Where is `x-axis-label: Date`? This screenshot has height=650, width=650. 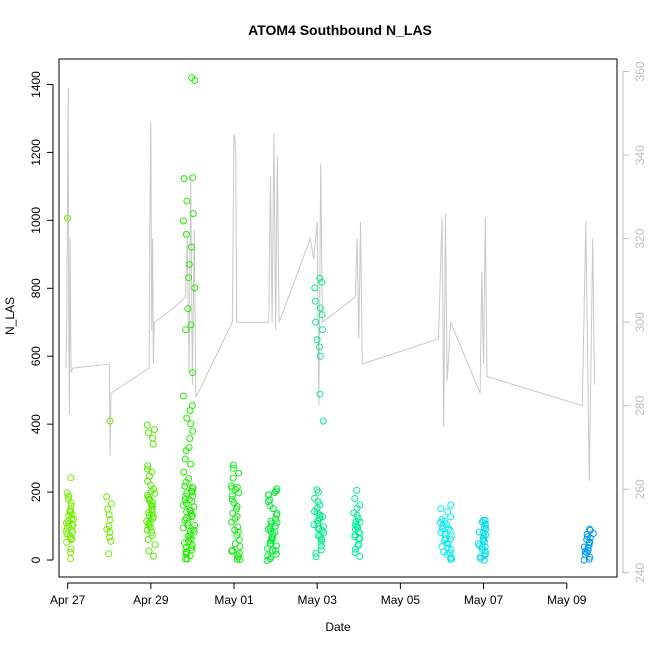 x-axis-label: Date is located at coordinates (338, 627).